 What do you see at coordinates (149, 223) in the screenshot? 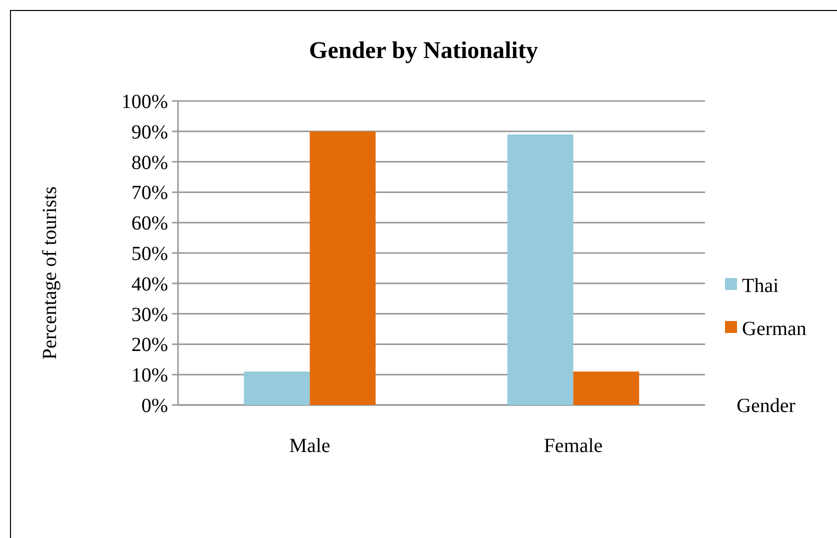
I see `y-tick-label: 60%` at bounding box center [149, 223].